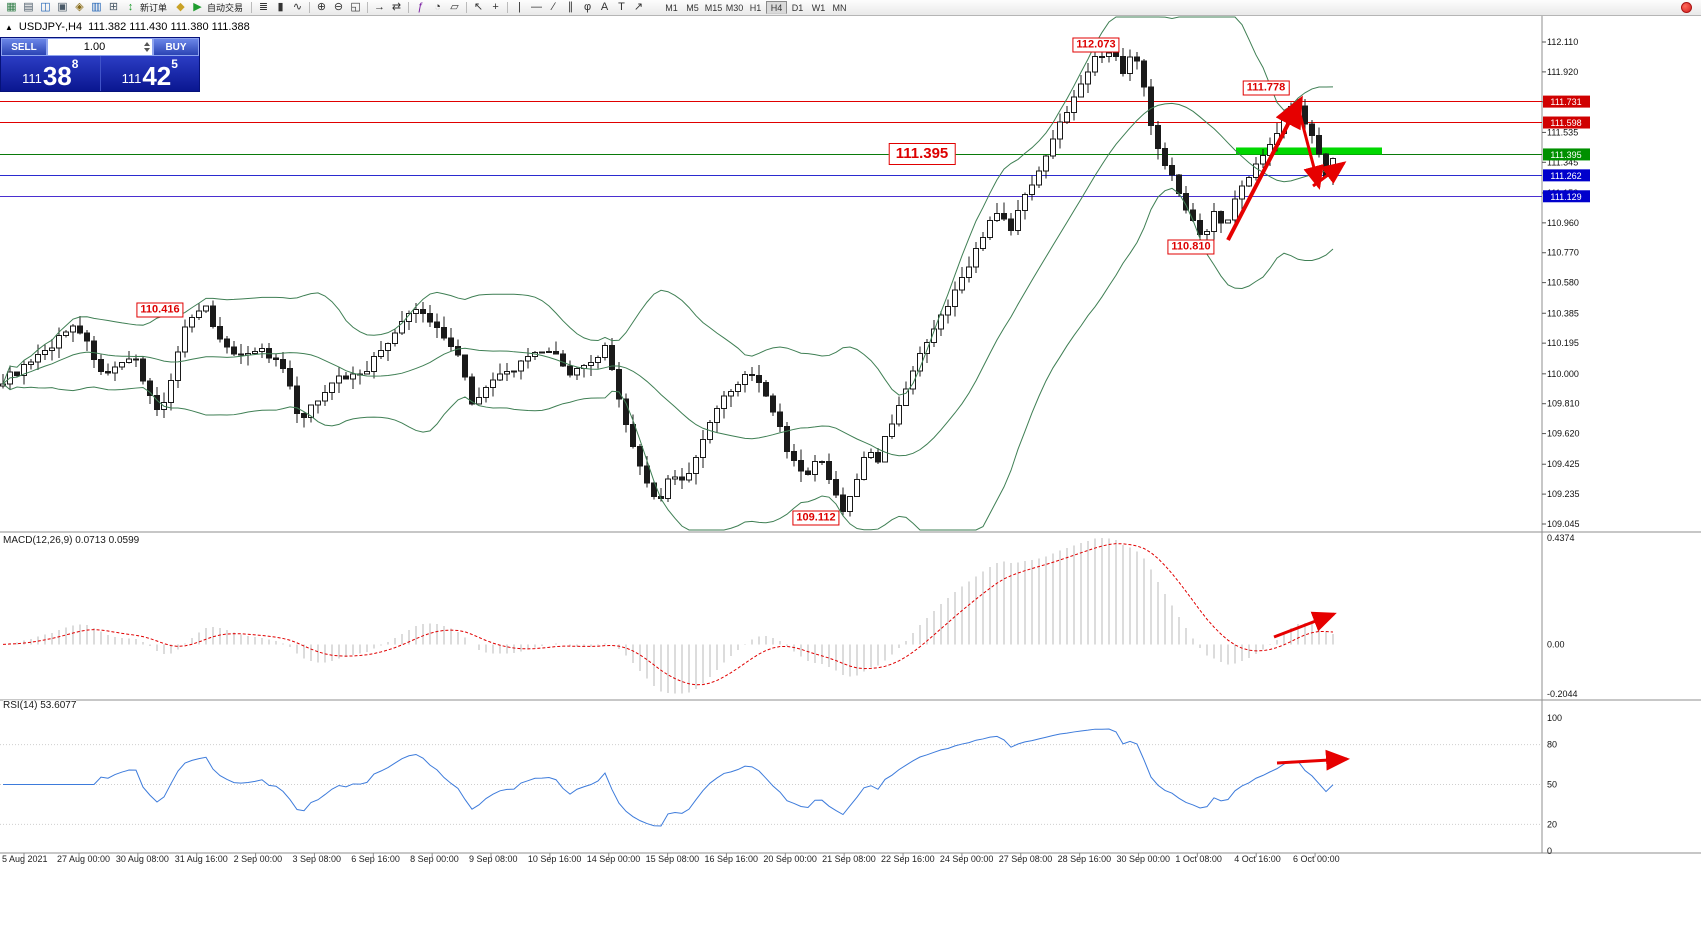 This screenshot has width=1701, height=938. What do you see at coordinates (755, 8) in the screenshot?
I see `timeframe-h1: H1` at bounding box center [755, 8].